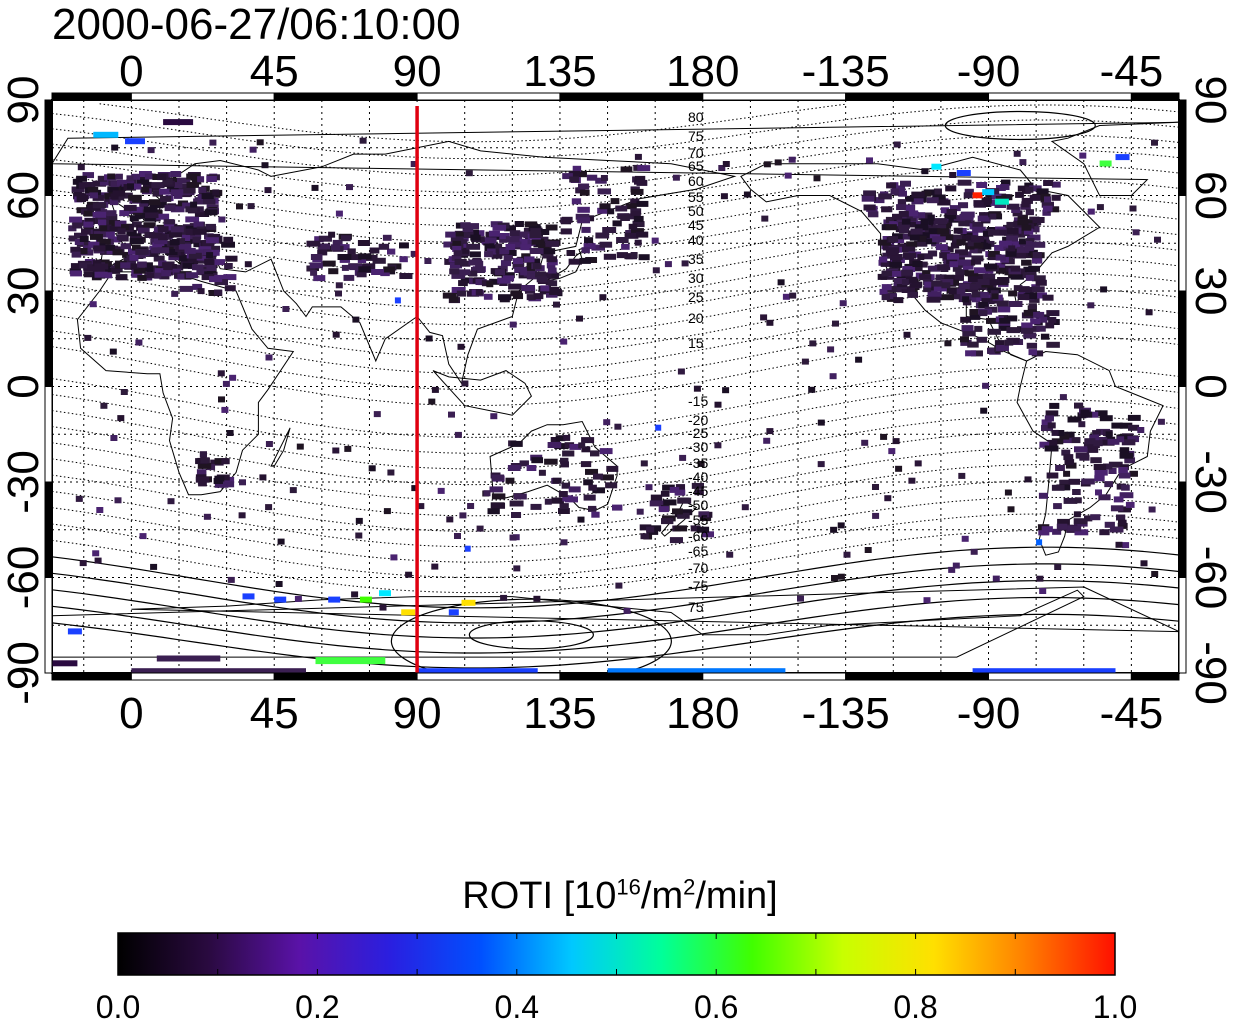 This screenshot has height=1024, width=1240. Describe the element at coordinates (696, 259) in the screenshot. I see `contour-label: 35` at that location.